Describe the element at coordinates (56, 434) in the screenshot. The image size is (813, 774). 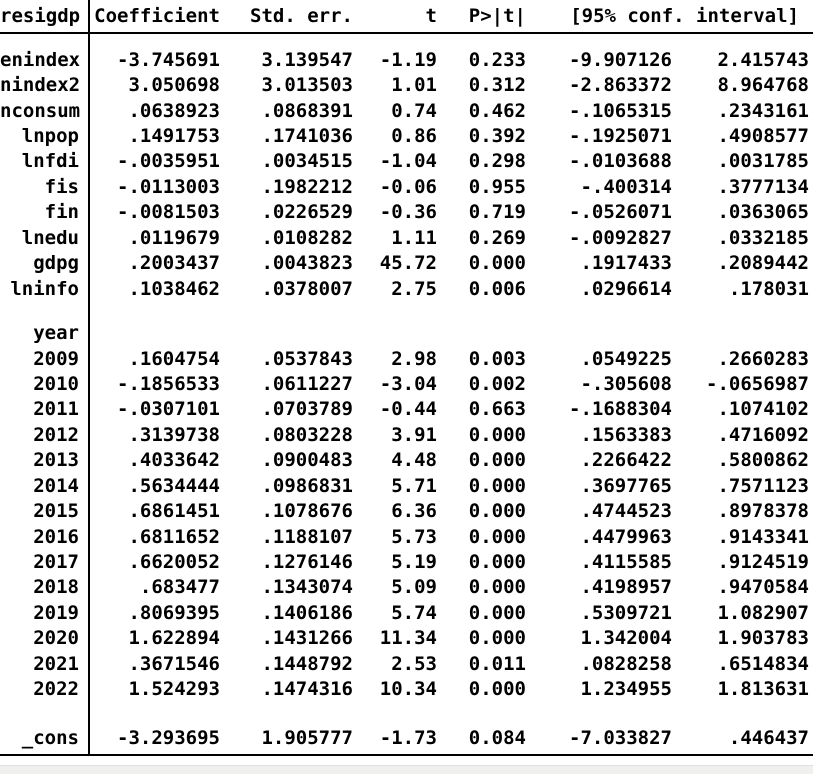
I see `cell-variable: 2012` at that location.